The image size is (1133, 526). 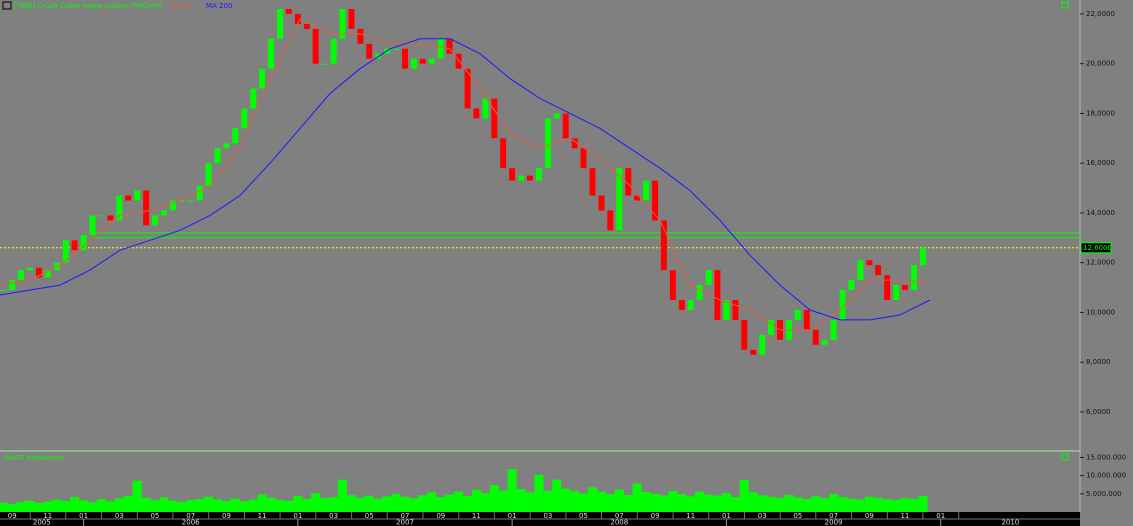 What do you see at coordinates (405, 516) in the screenshot?
I see `x-tick-label: 07` at bounding box center [405, 516].